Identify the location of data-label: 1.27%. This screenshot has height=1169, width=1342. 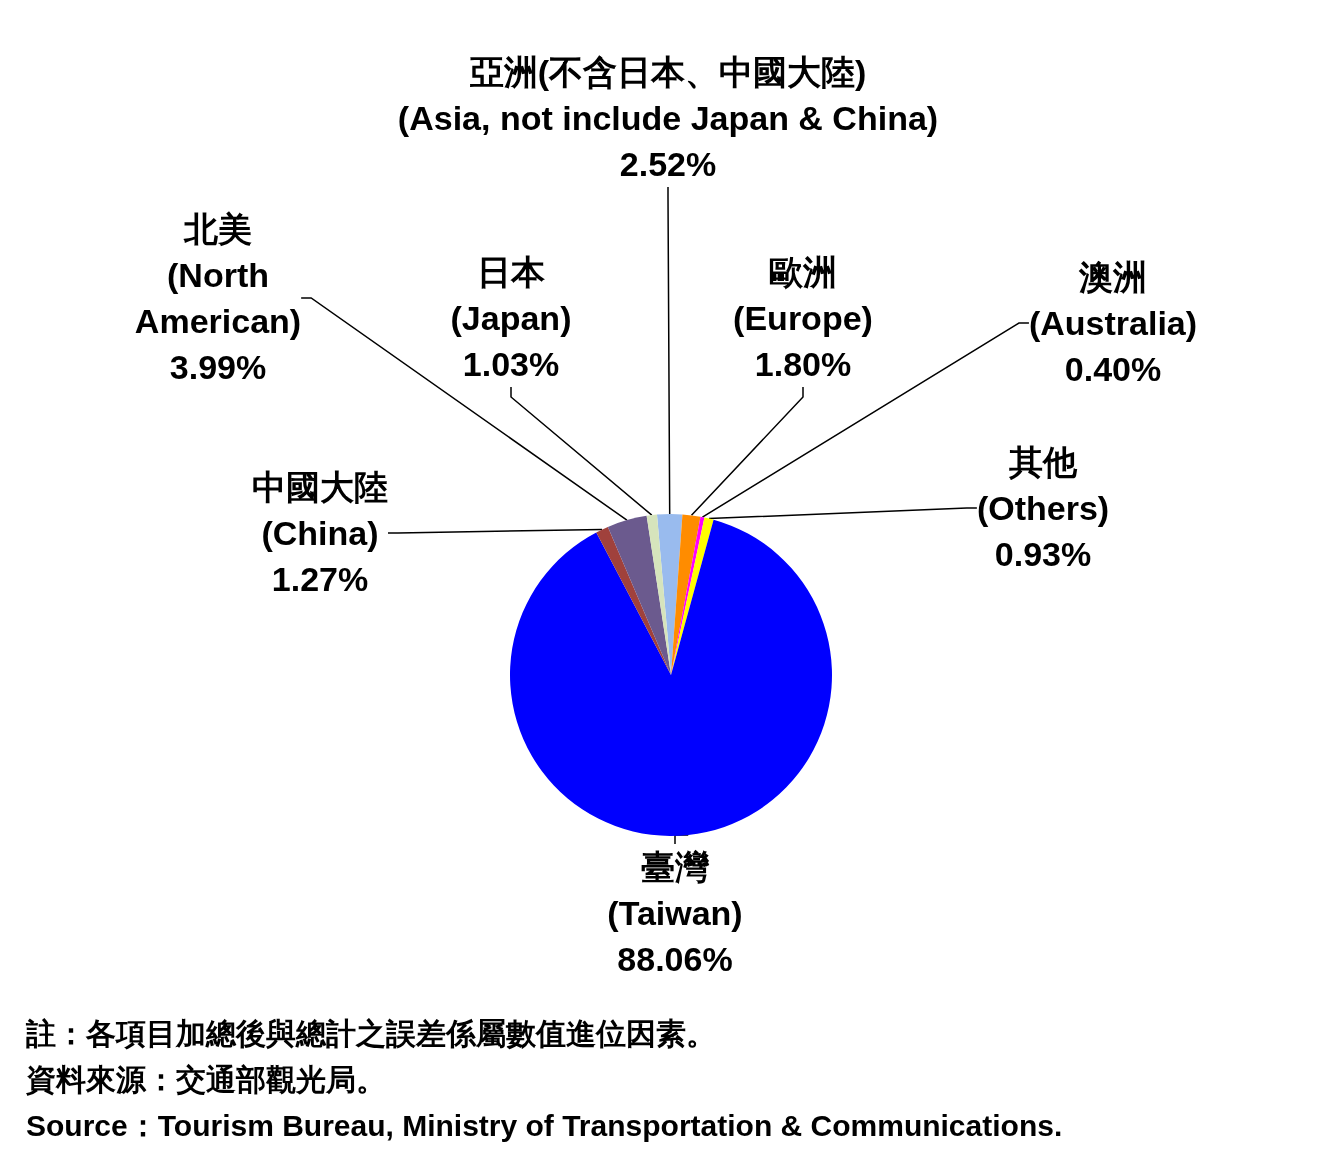
(320, 579).